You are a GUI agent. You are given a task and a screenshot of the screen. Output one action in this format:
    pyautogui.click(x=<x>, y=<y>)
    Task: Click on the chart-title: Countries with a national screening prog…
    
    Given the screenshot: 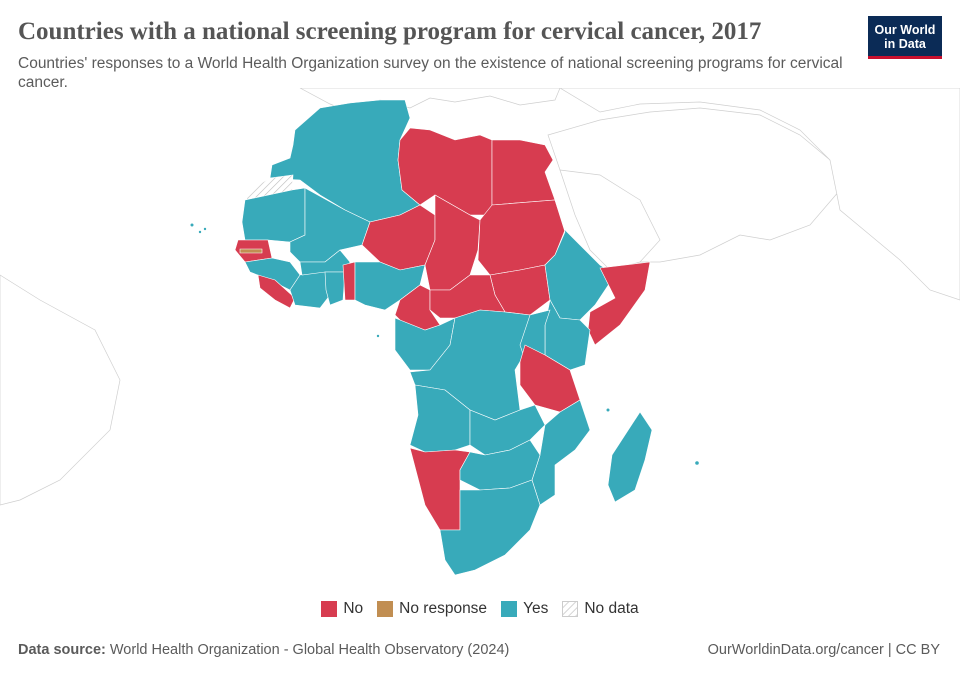 What is the action you would take?
    pyautogui.click(x=390, y=31)
    